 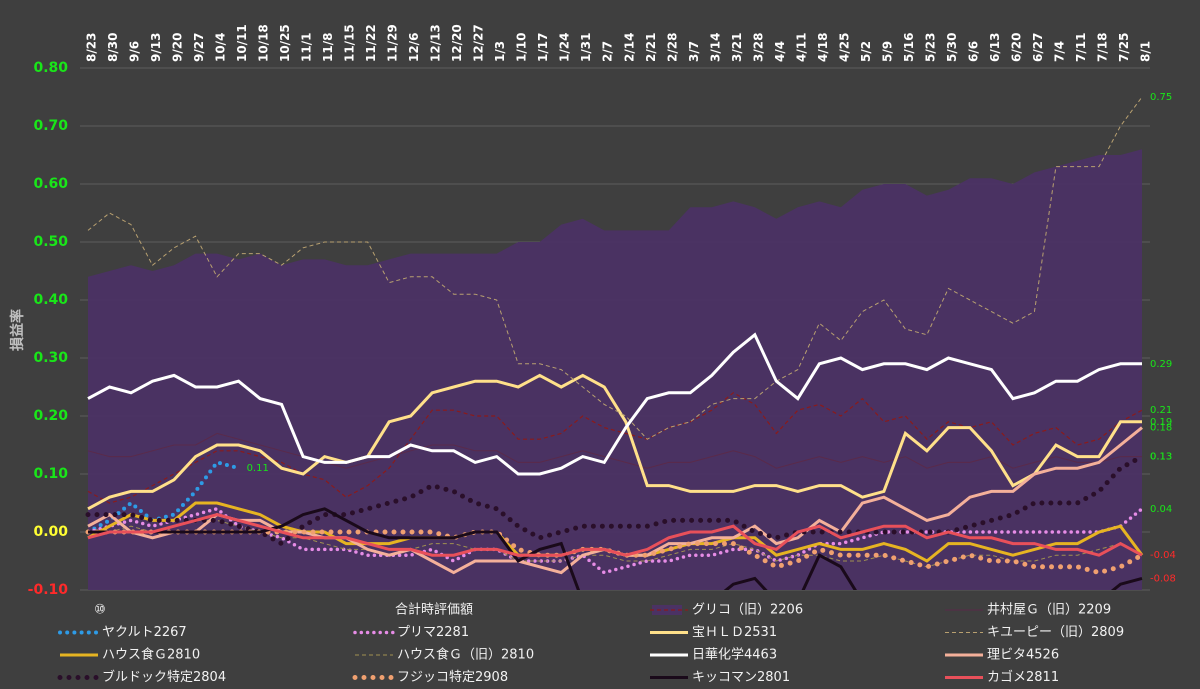 What do you see at coordinates (823, 47) in the screenshot?
I see `x-tick-label: 4/18` at bounding box center [823, 47].